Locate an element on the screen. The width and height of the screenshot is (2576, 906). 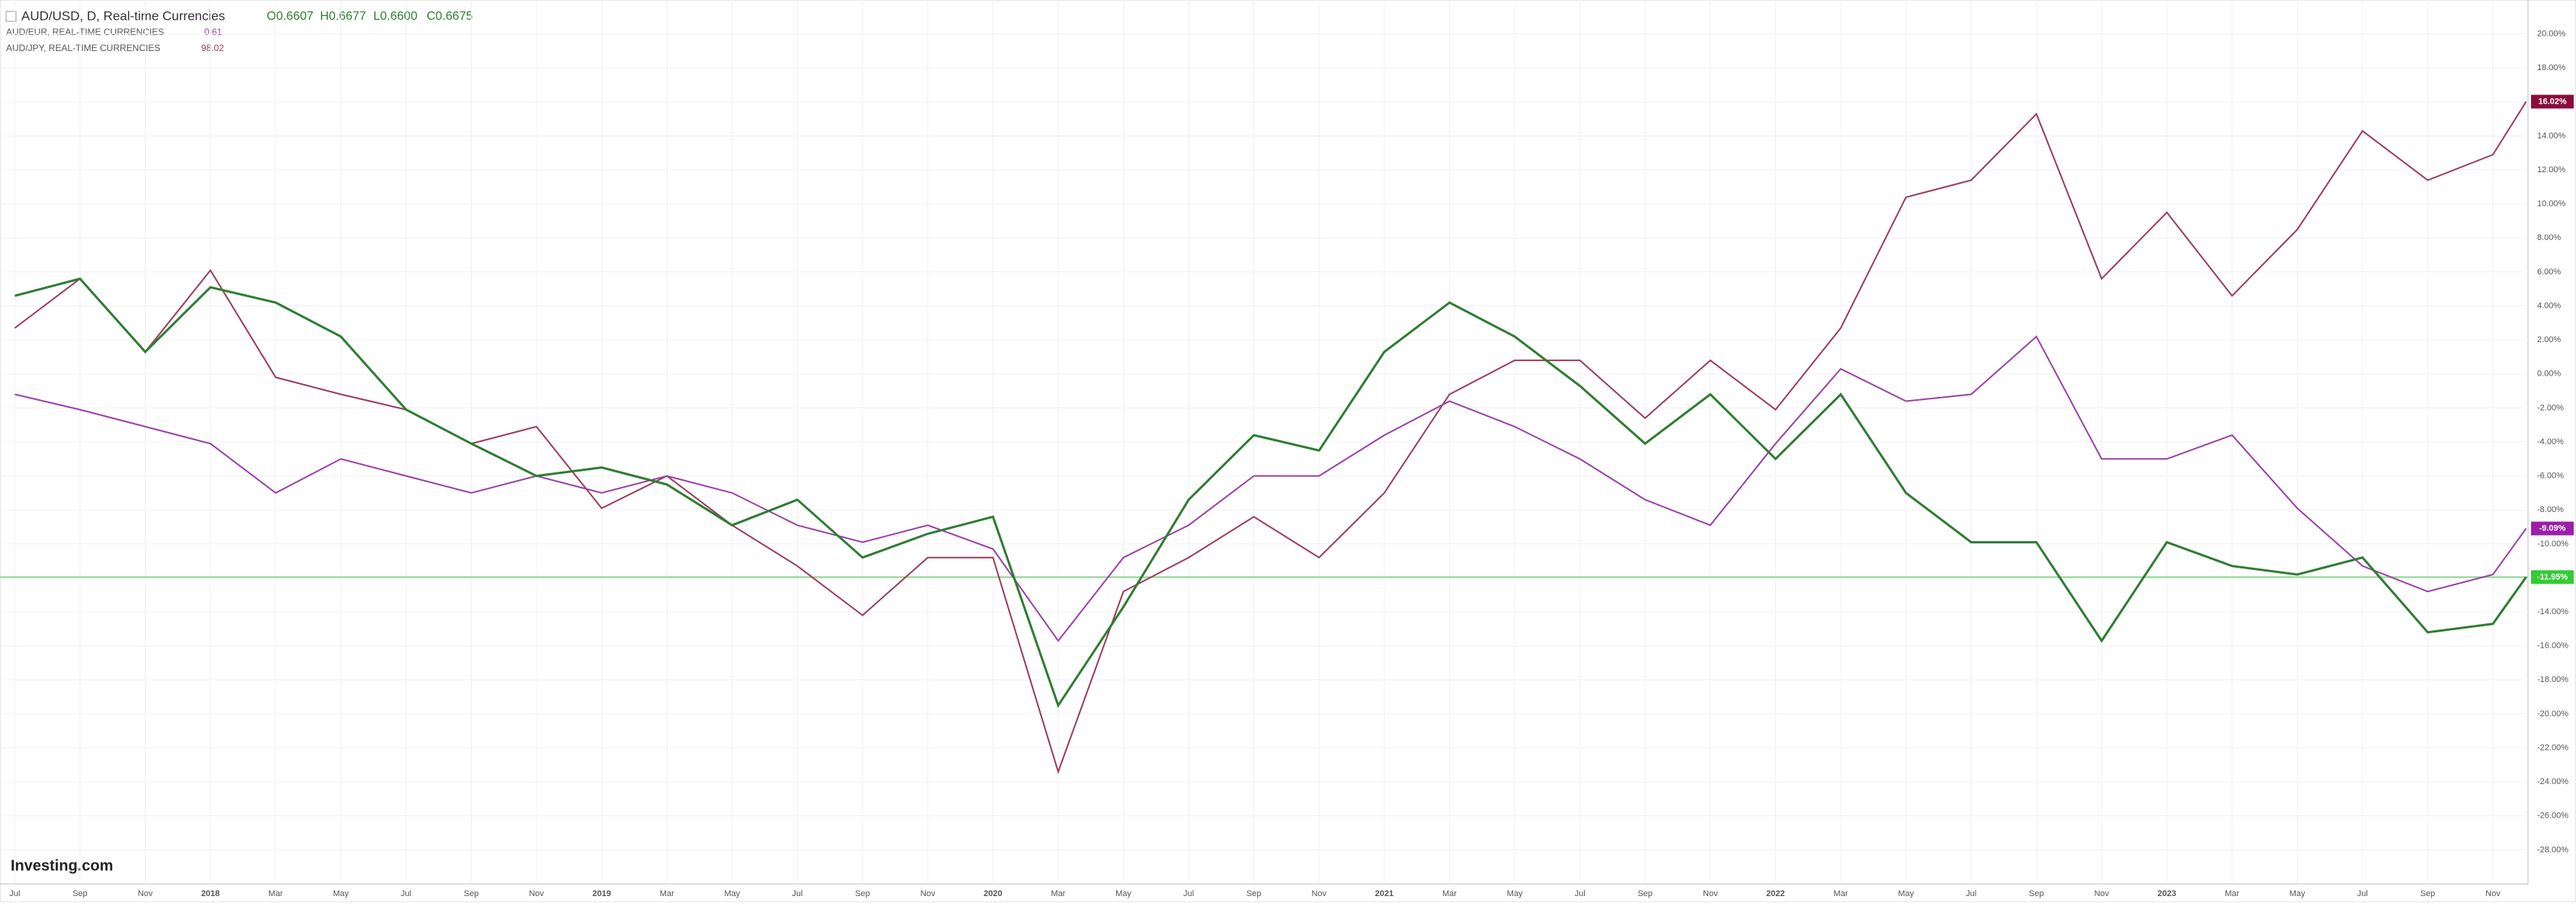
legend-eur-price: 0.61 is located at coordinates (213, 32).